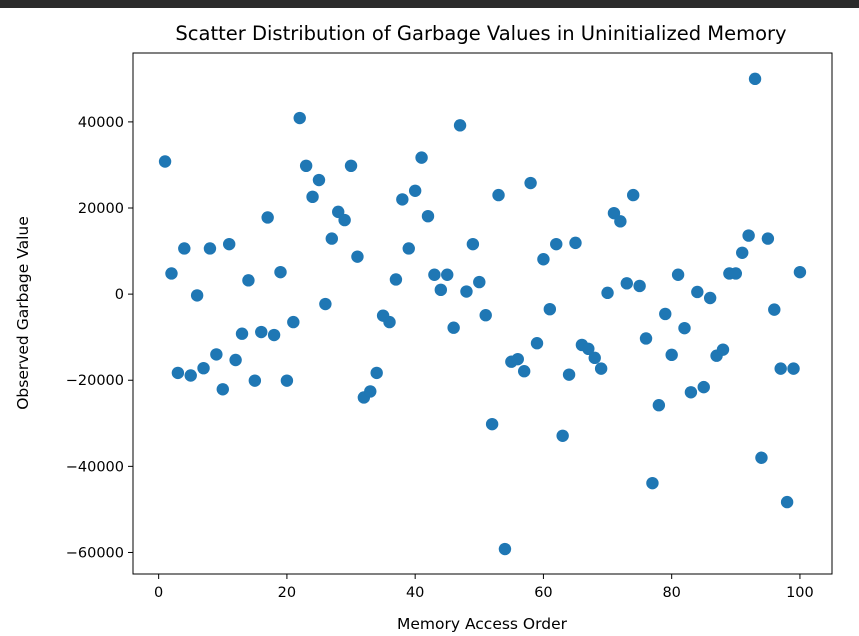 Image resolution: width=859 pixels, height=636 pixels. Describe the element at coordinates (287, 593) in the screenshot. I see `x-tick-label: 20` at that location.